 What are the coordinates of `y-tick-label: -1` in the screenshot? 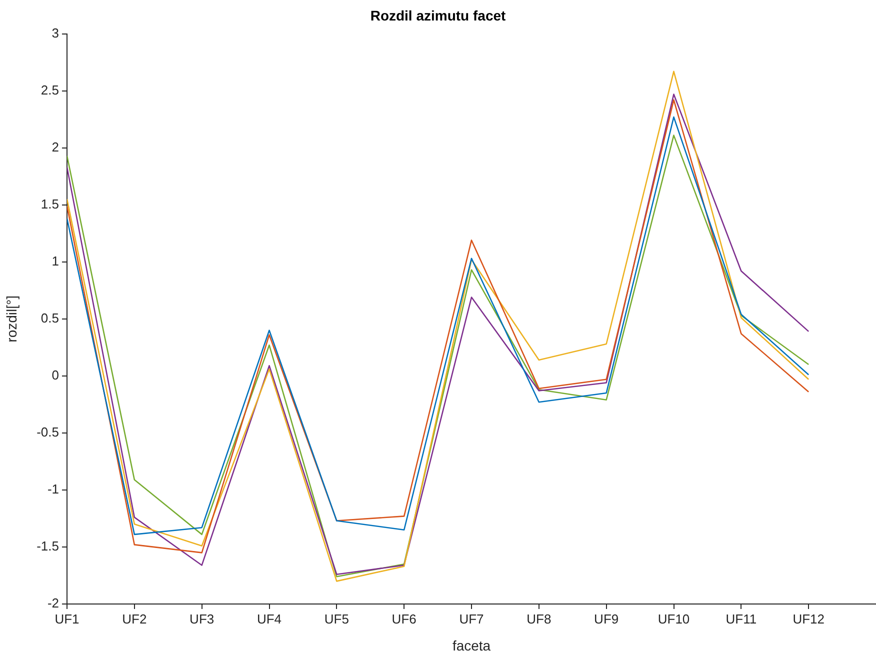 It's located at (53, 489).